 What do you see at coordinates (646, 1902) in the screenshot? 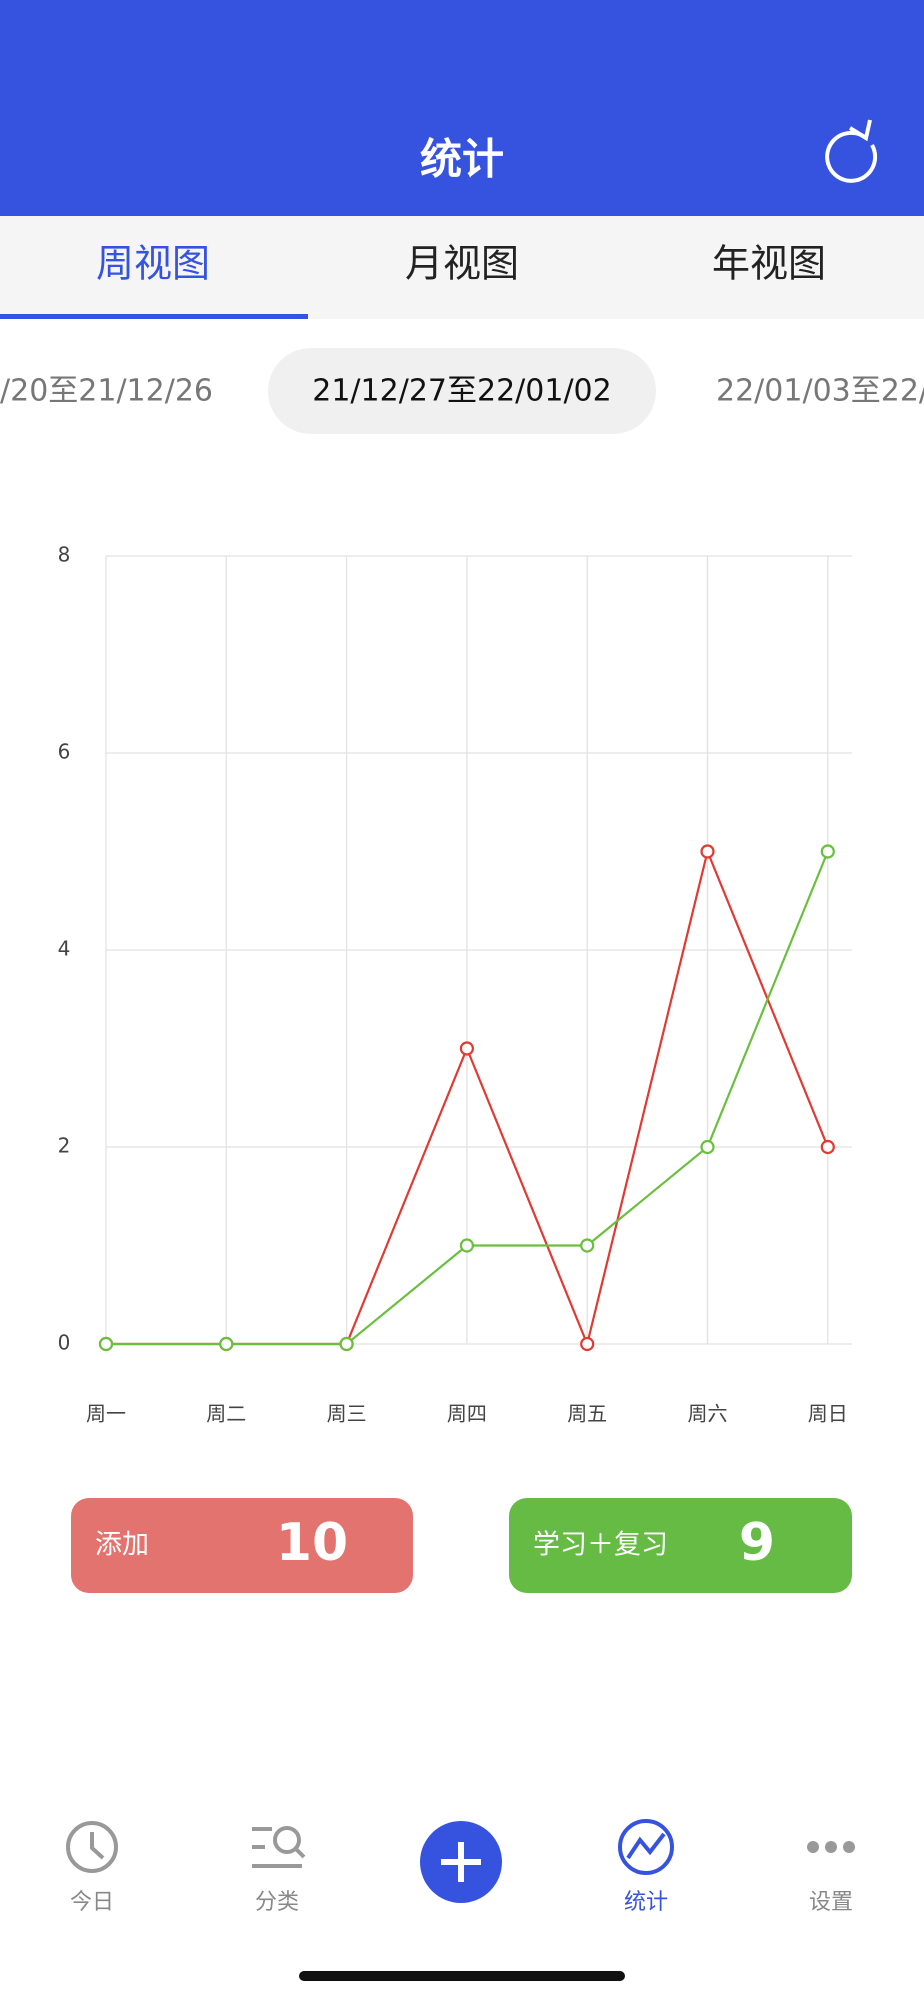
I see `nav-label: 统计` at bounding box center [646, 1902].